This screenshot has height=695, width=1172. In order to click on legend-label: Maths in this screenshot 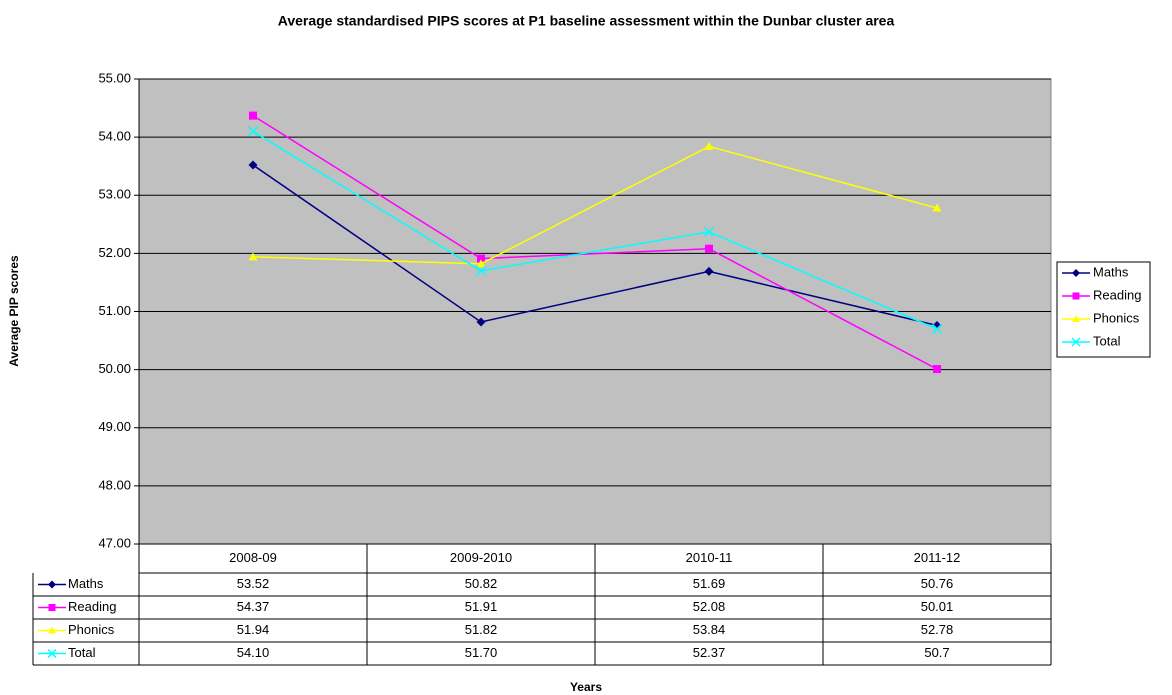, I will do `click(1111, 271)`.